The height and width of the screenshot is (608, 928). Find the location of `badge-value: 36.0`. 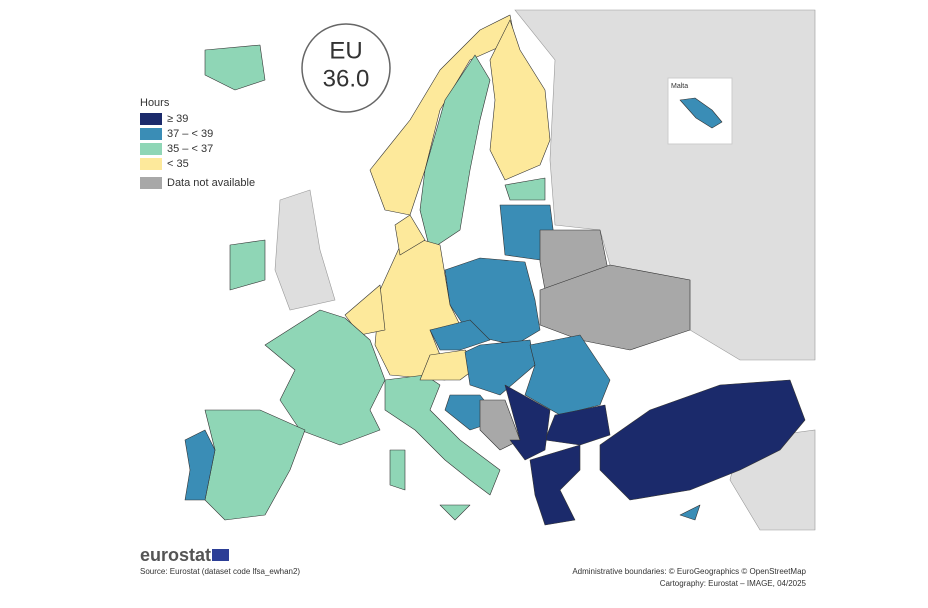

badge-value: 36.0 is located at coordinates (346, 78).